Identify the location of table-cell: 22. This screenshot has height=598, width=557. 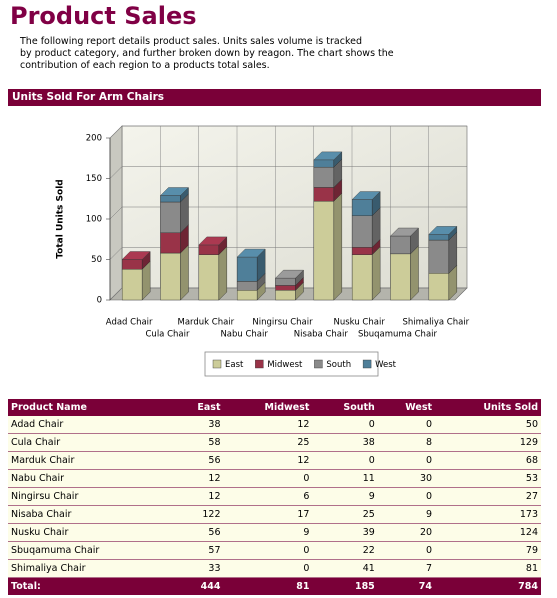
(345, 550).